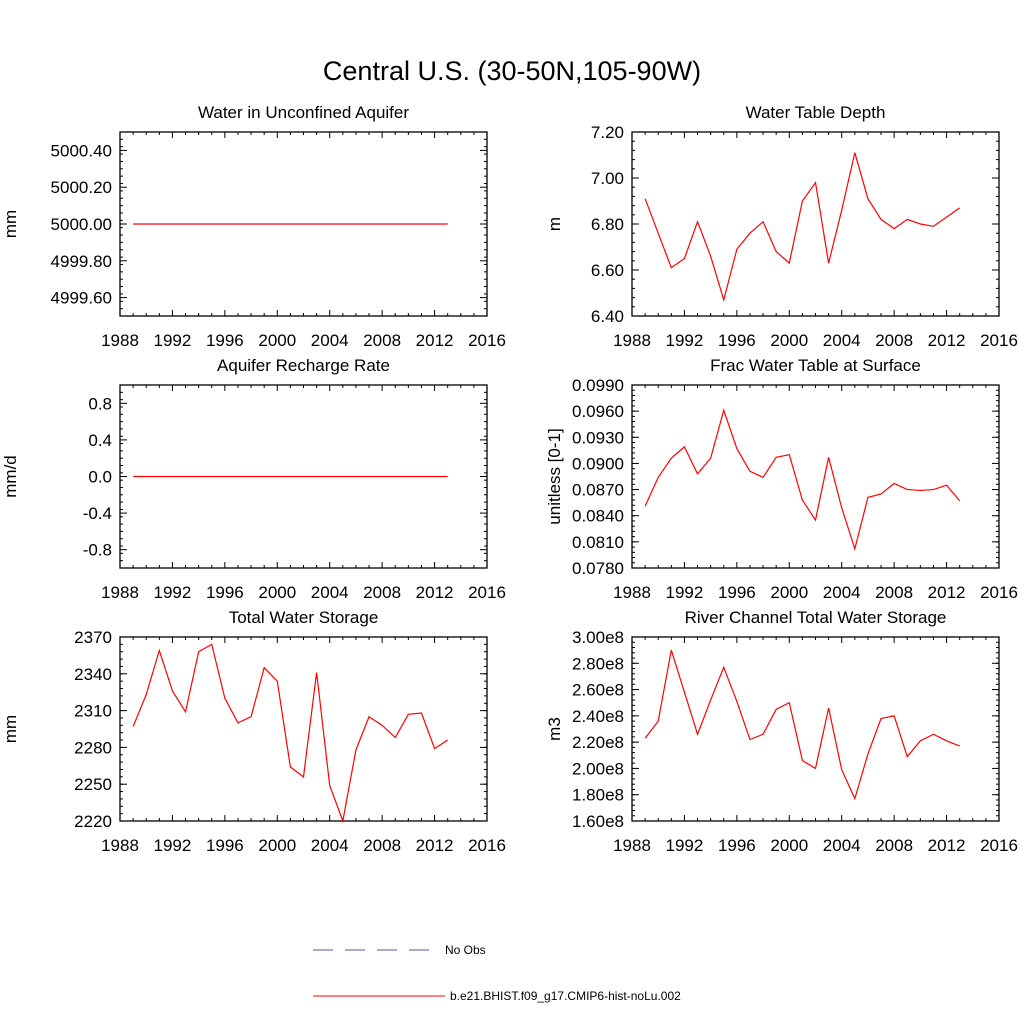 The width and height of the screenshot is (1024, 1024). What do you see at coordinates (100, 440) in the screenshot?
I see `y-tick-label: 0.4` at bounding box center [100, 440].